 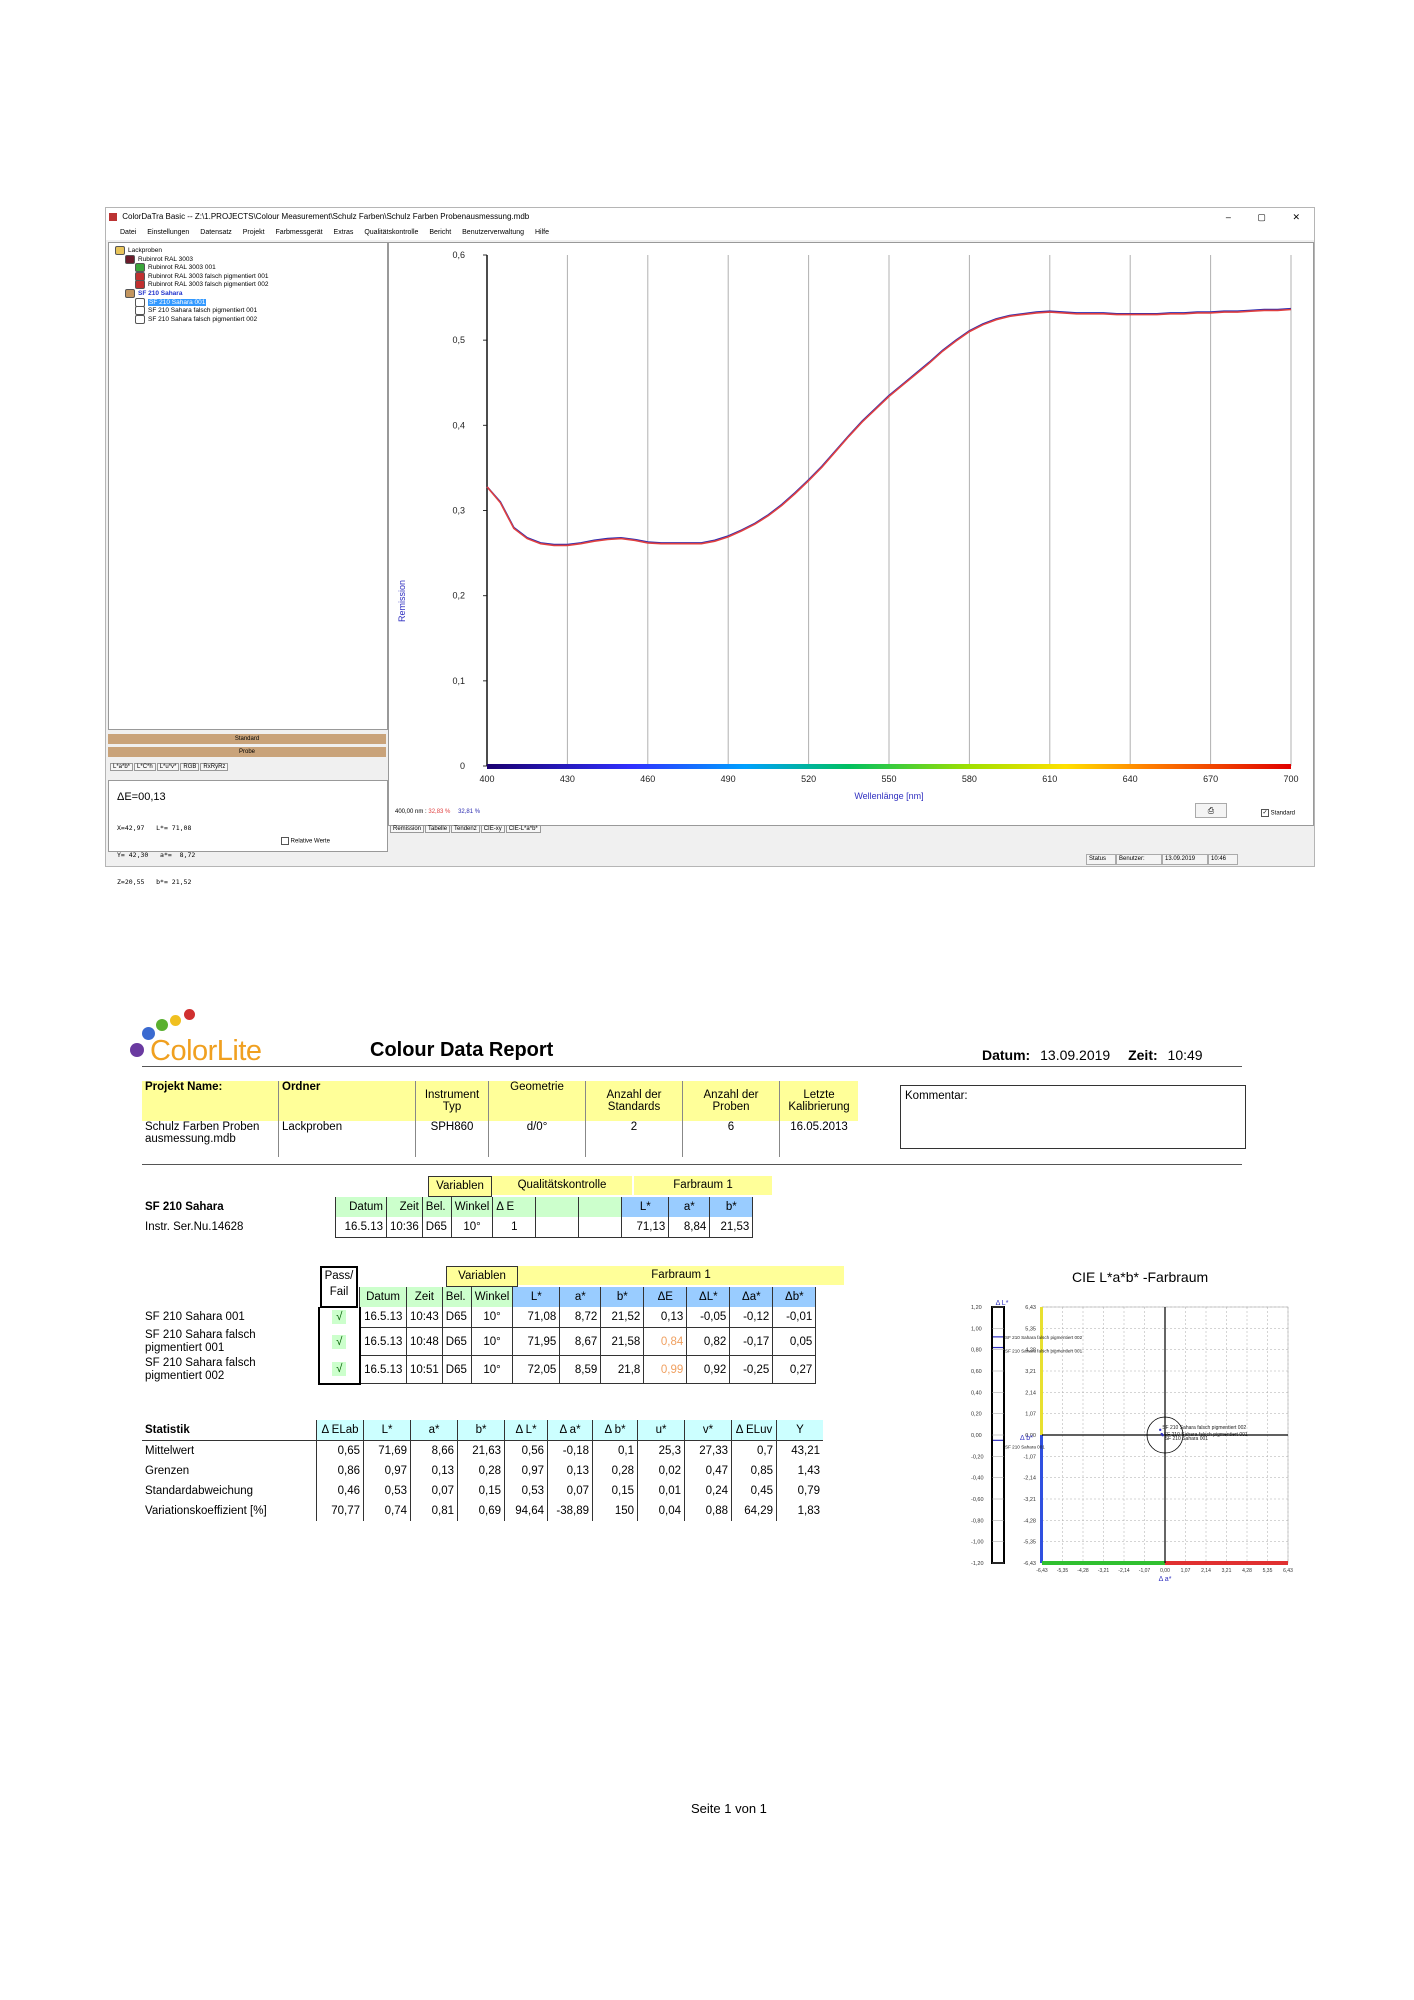 What do you see at coordinates (1030, 1393) in the screenshot?
I see `delta-b-tick: 2,14` at bounding box center [1030, 1393].